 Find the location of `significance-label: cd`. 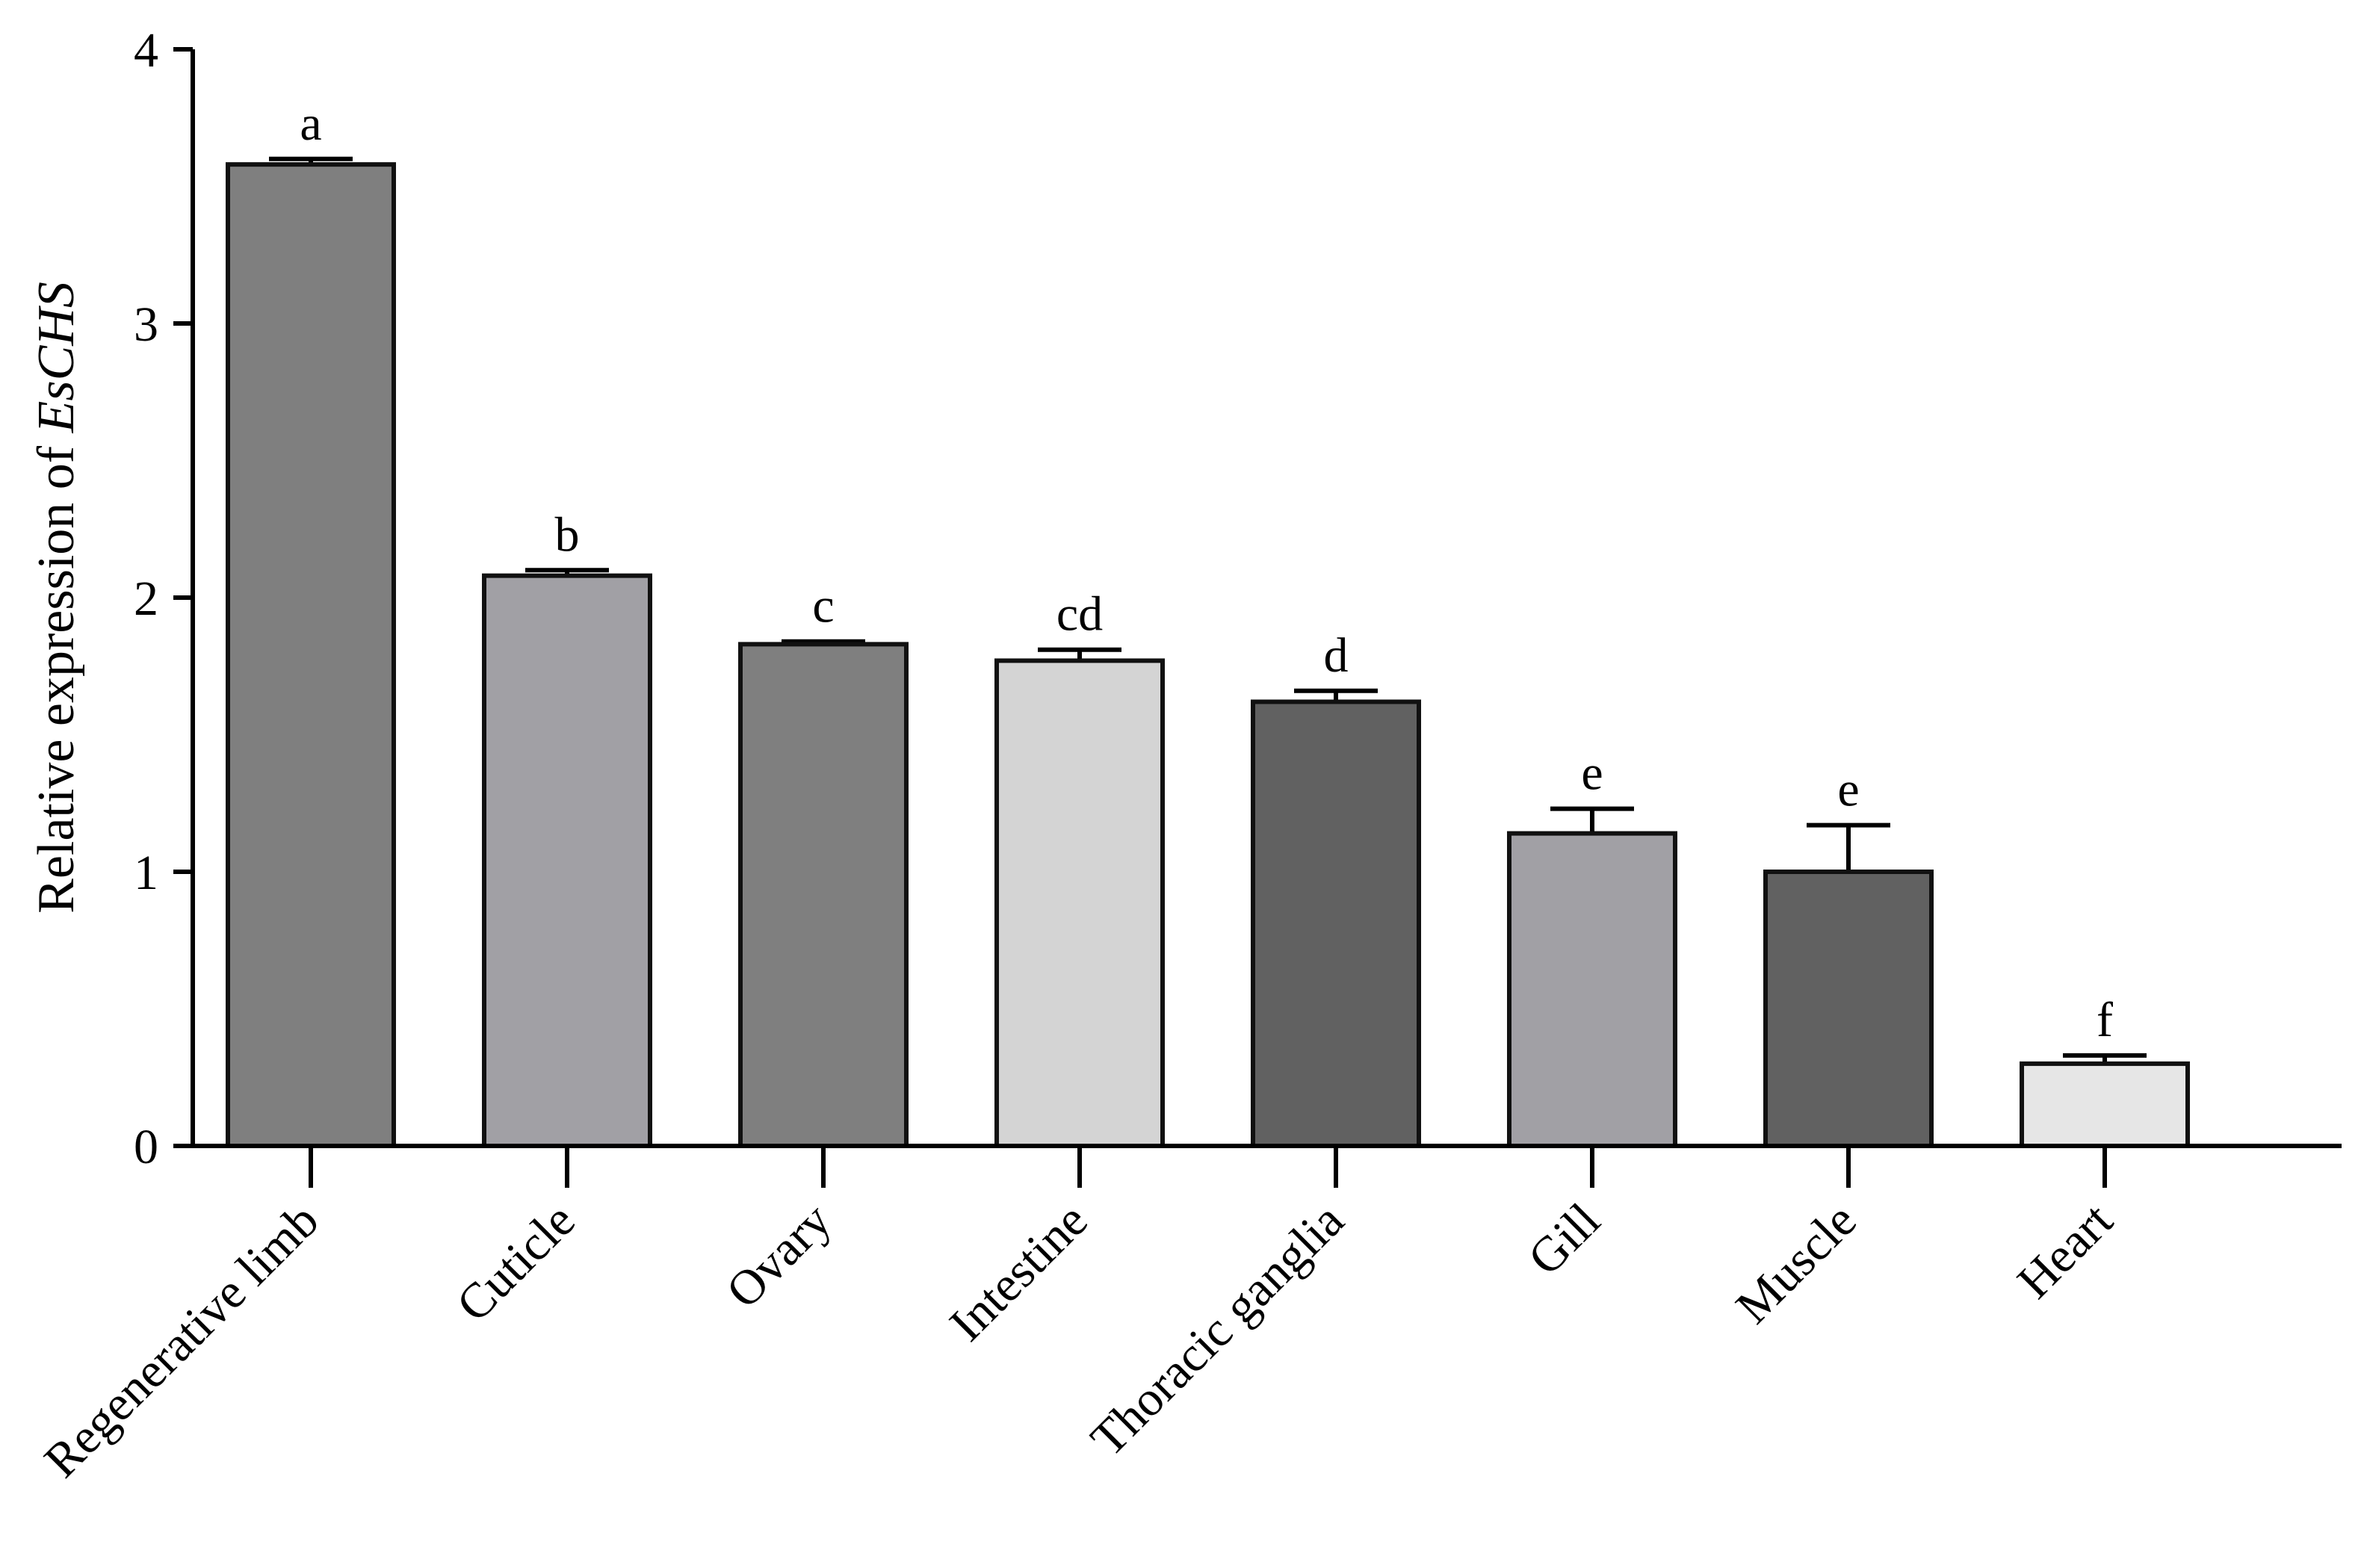

significance-label: cd is located at coordinates (1079, 614).